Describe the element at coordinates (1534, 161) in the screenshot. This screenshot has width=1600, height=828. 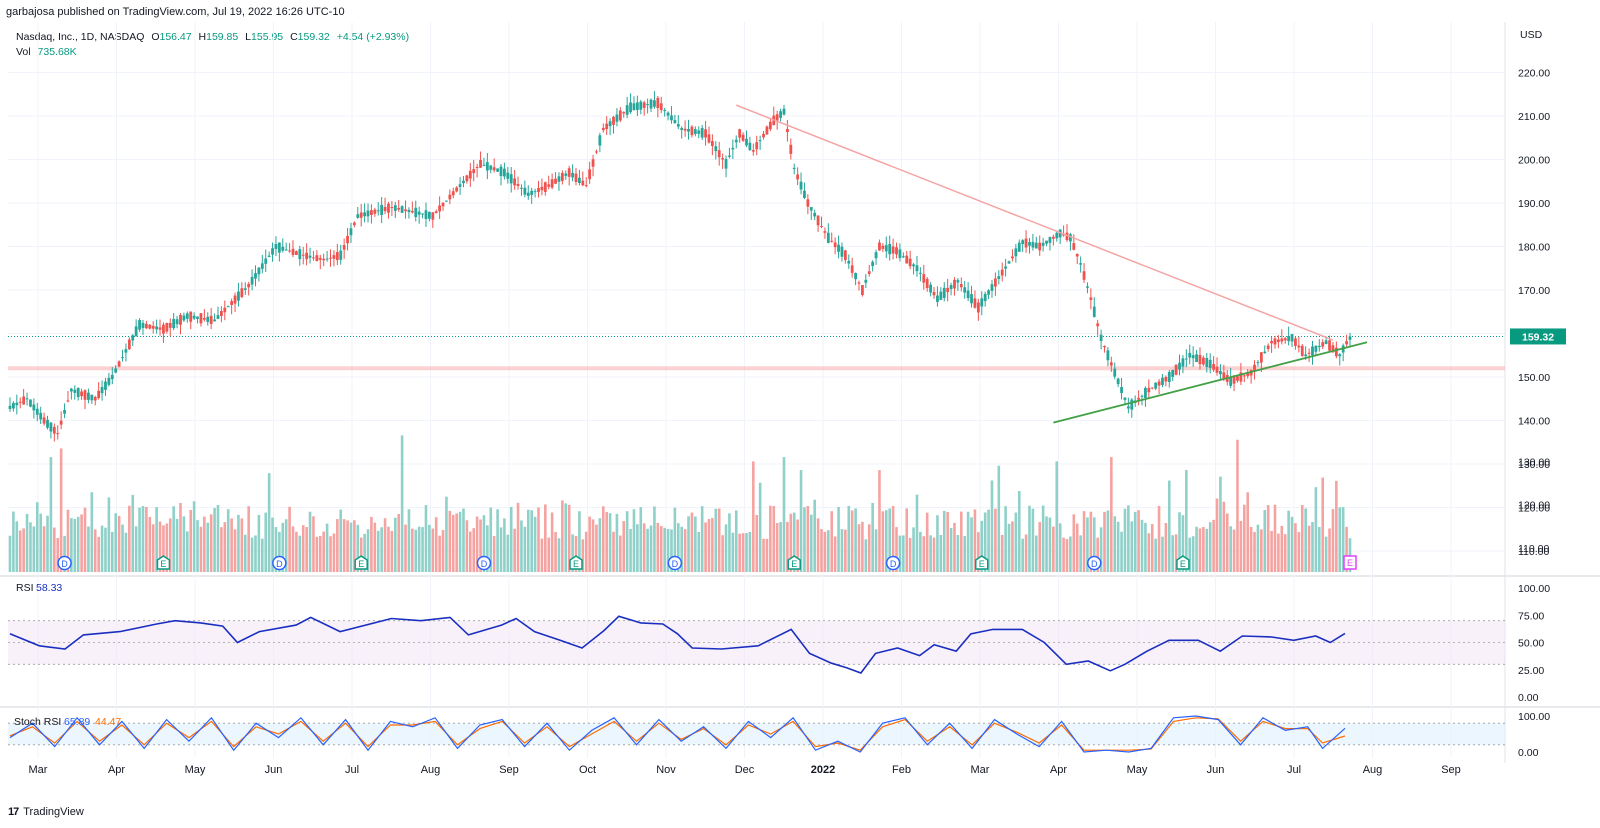
I see `y-tick-label: 200.00` at that location.